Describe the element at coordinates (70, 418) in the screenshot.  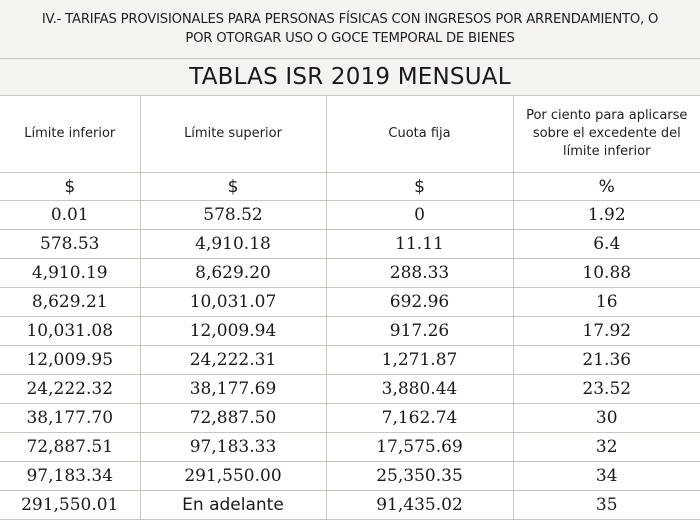
I see `table-cell: 38,177.70` at that location.